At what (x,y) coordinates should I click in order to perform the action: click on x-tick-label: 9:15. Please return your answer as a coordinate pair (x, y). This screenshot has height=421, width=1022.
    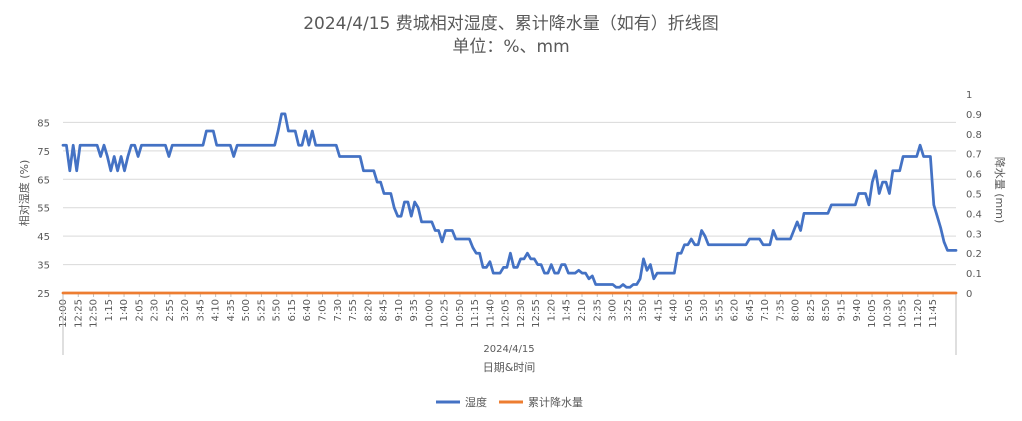
    Looking at the image, I should click on (842, 310).